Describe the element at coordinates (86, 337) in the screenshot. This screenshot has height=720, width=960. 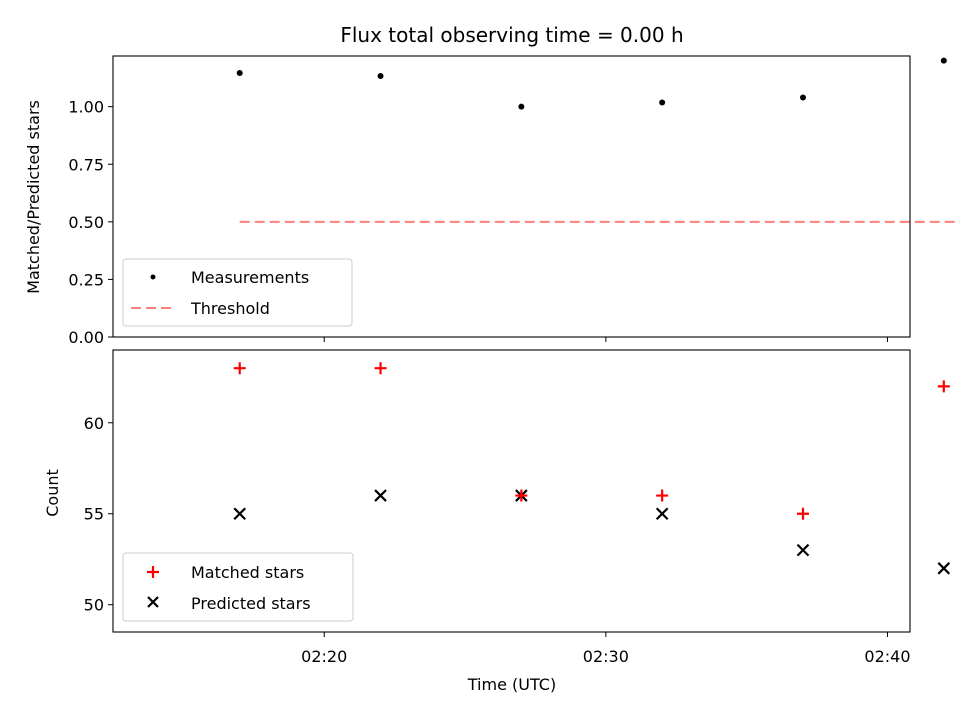
I see `top-y-tick-label: 0.00` at that location.